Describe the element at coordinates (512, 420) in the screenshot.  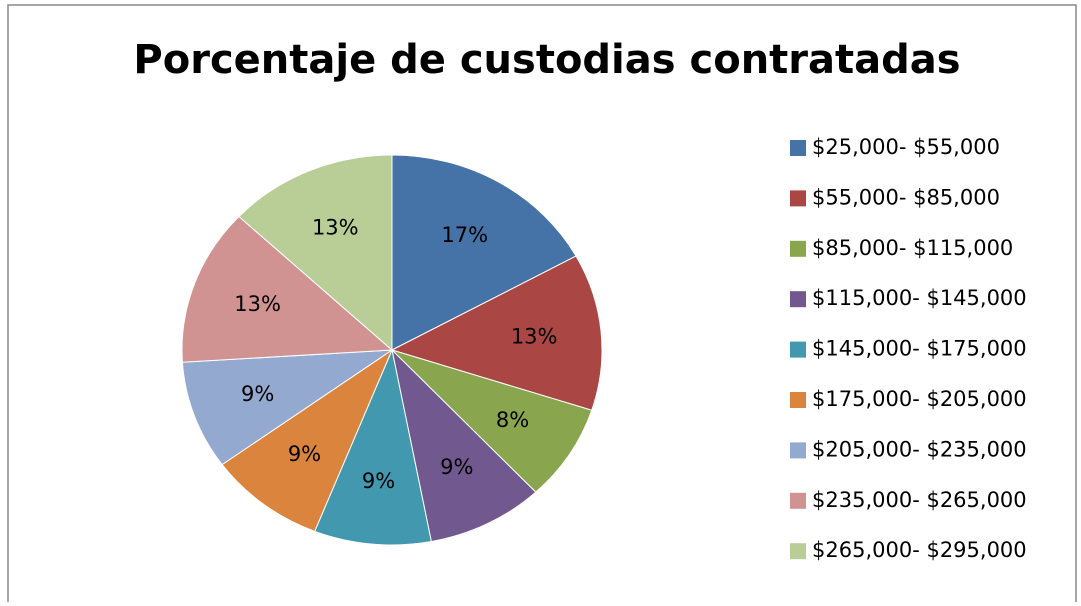
I see `data-label: 8%` at that location.